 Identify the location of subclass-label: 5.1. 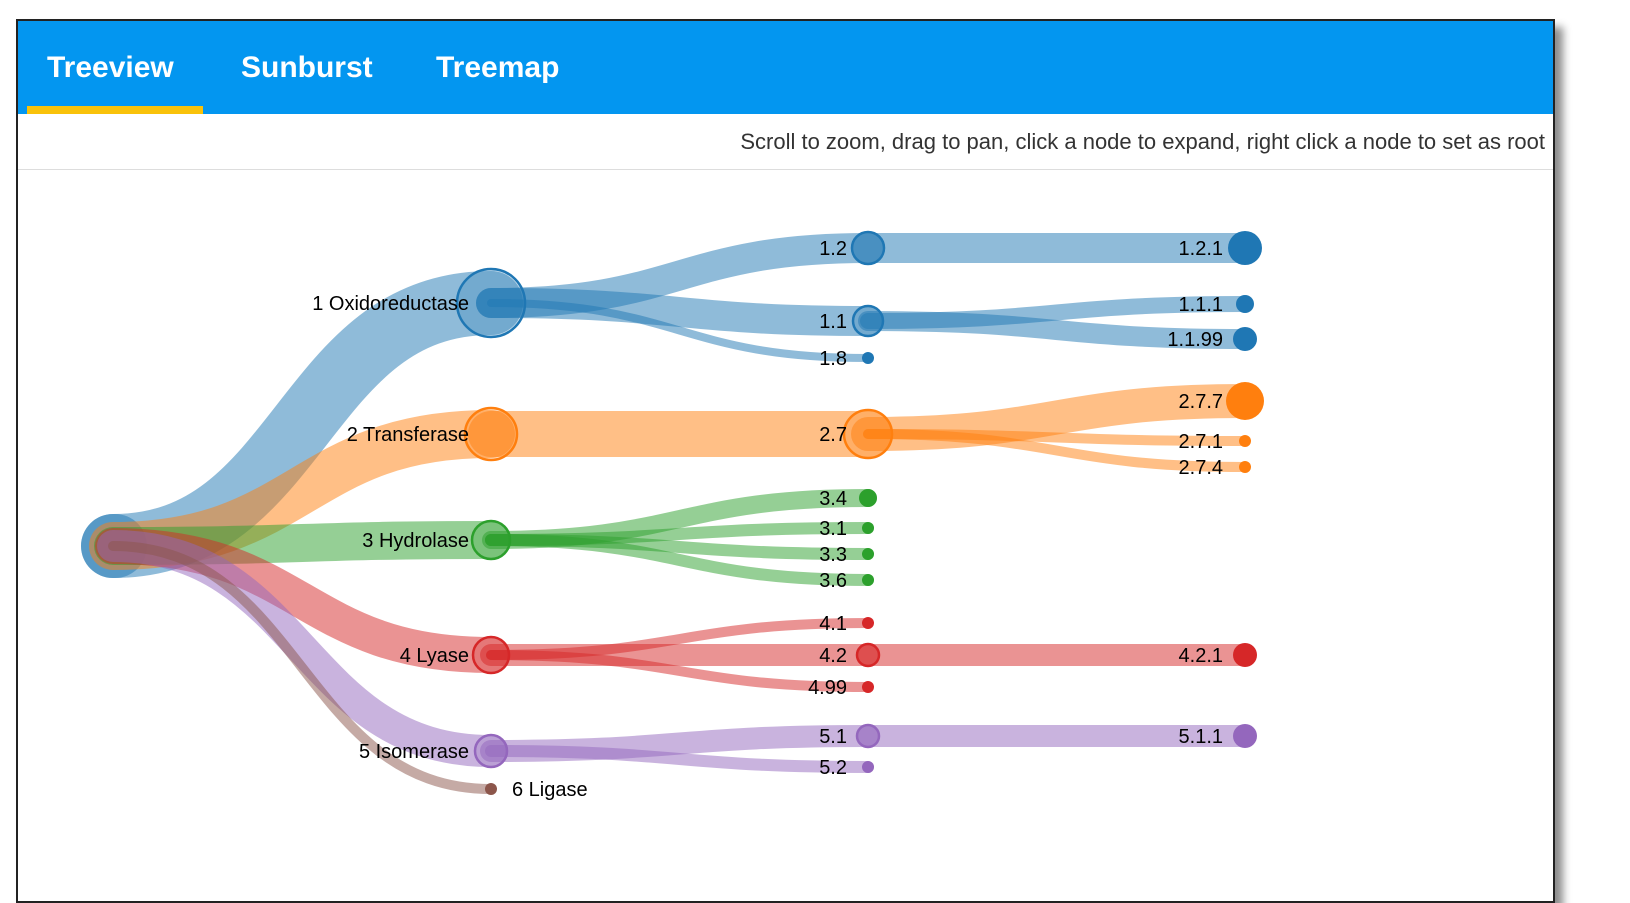
(833, 737).